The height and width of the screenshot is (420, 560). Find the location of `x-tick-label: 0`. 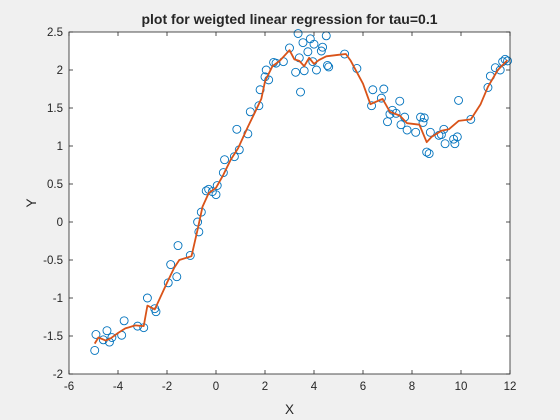

x-tick-label: 0 is located at coordinates (216, 387).